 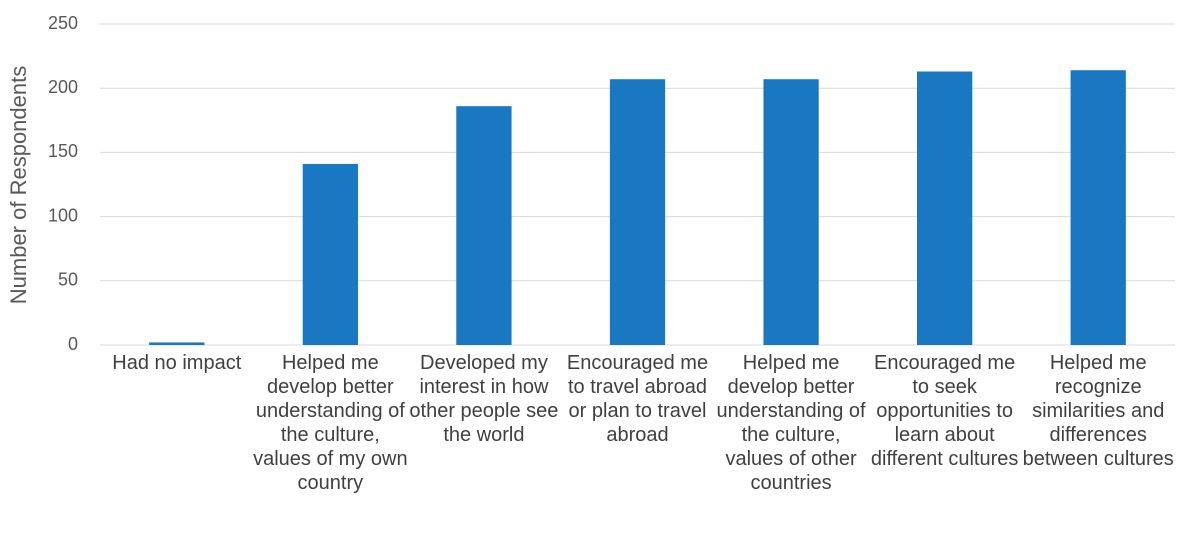 I want to click on x-tick-label: Had no impact, so click(x=177, y=363).